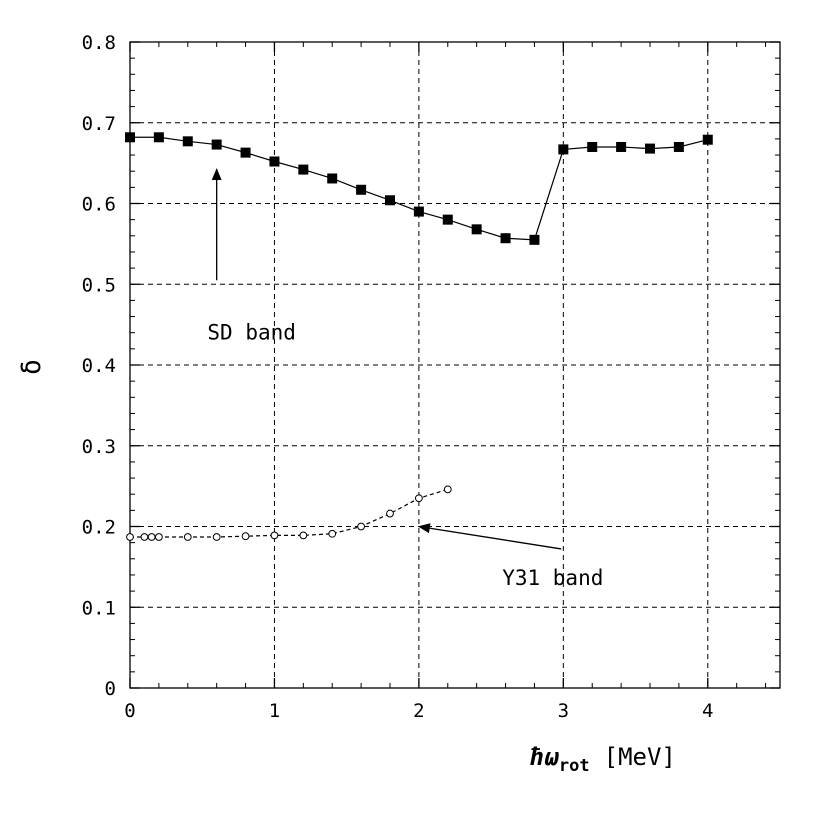  I want to click on y-tick-label: 0.5, so click(99, 285).